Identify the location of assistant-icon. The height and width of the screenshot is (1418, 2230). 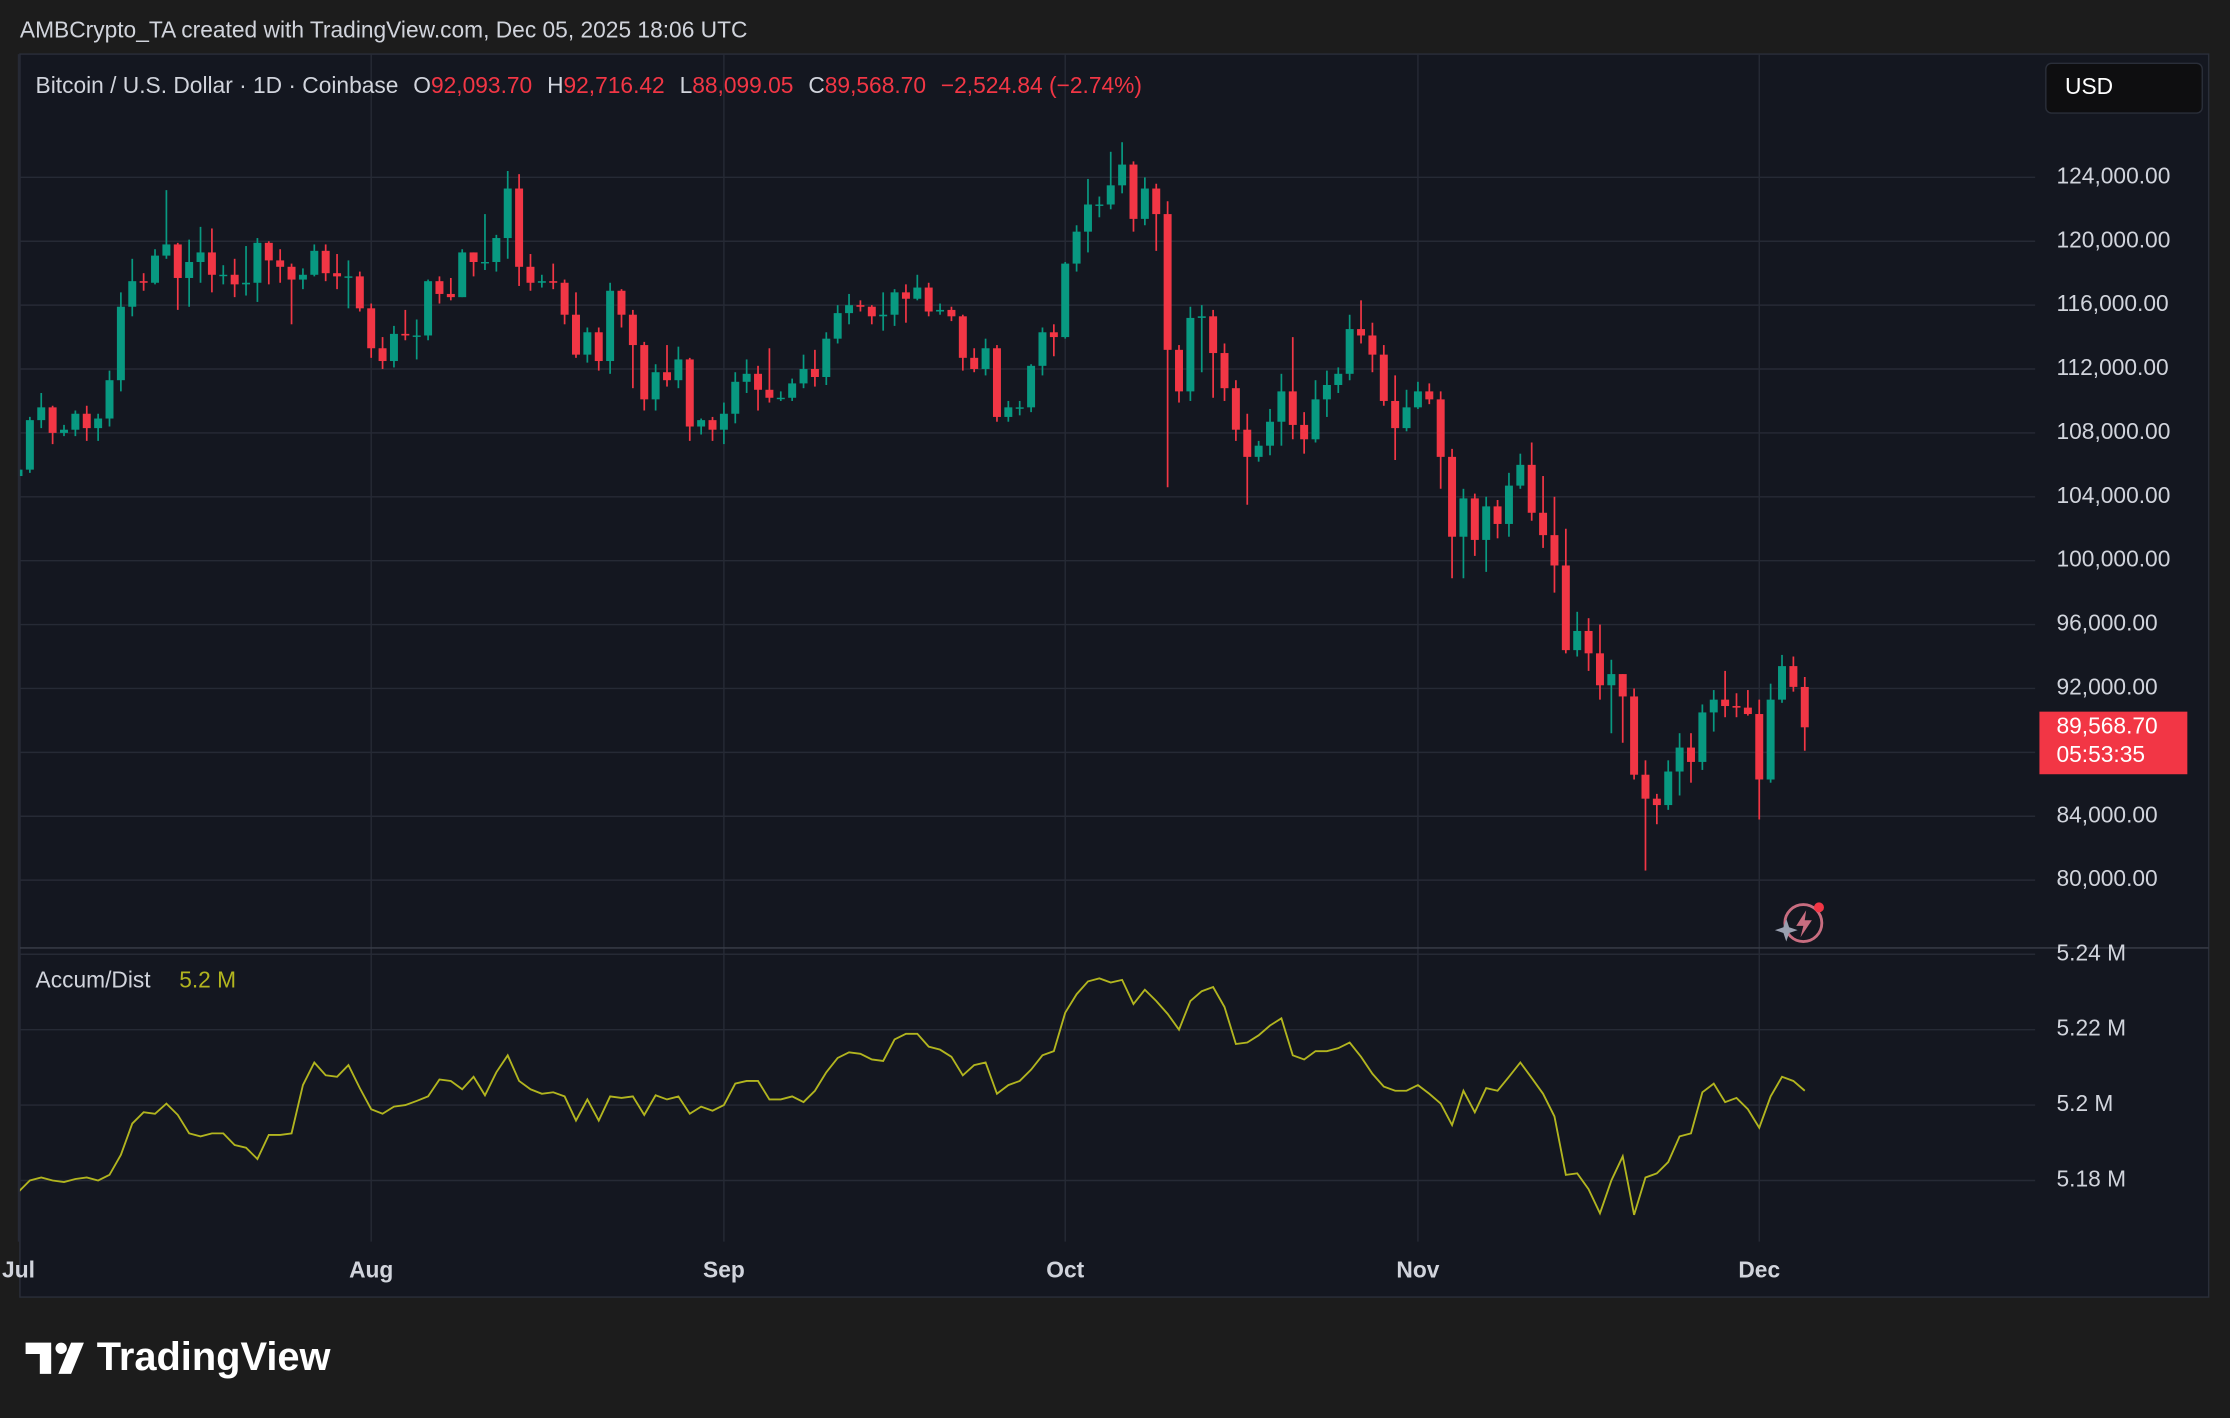
(1799, 922).